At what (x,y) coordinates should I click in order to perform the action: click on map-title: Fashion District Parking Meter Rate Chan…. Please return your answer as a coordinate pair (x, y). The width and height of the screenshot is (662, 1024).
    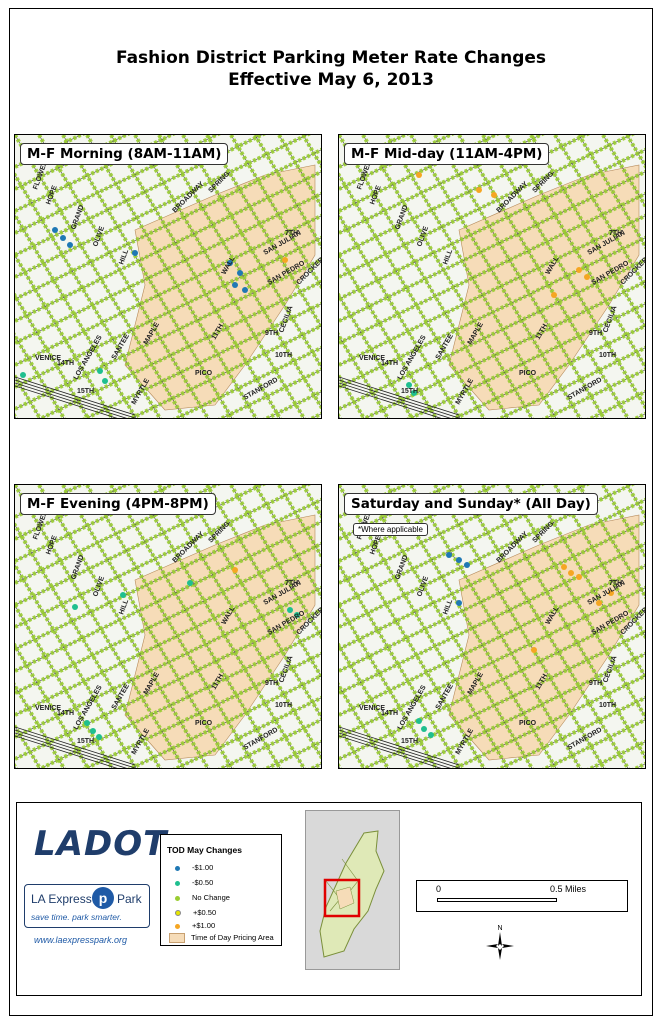
    Looking at the image, I should click on (331, 58).